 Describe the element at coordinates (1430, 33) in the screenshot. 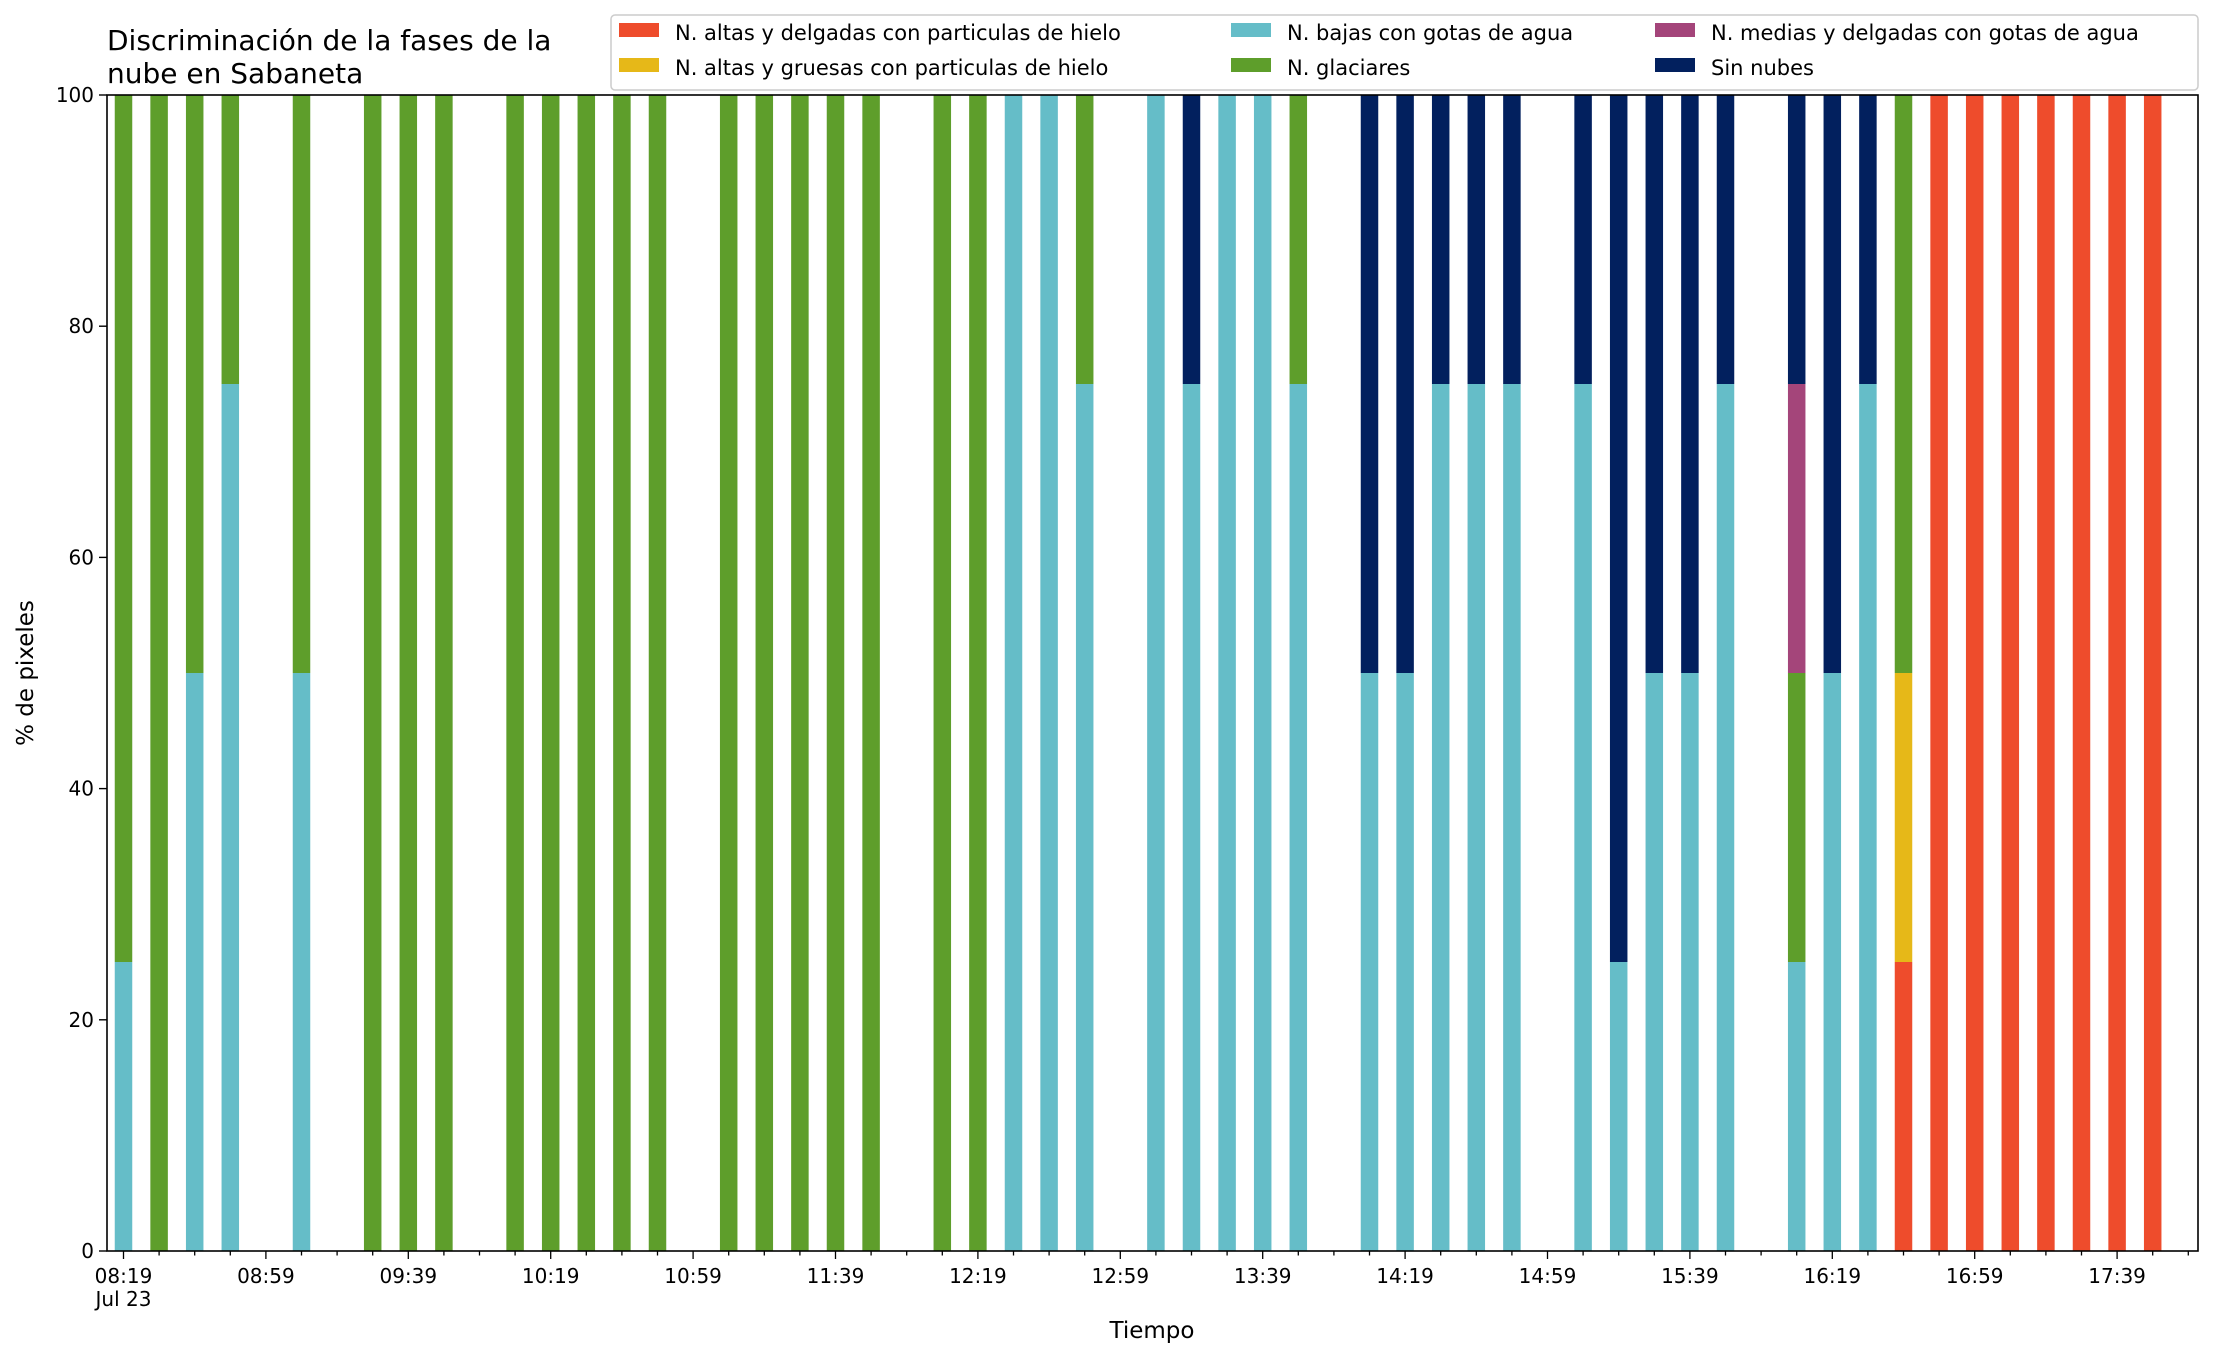

I see `legend-label: N. bajas con gotas de agua` at that location.